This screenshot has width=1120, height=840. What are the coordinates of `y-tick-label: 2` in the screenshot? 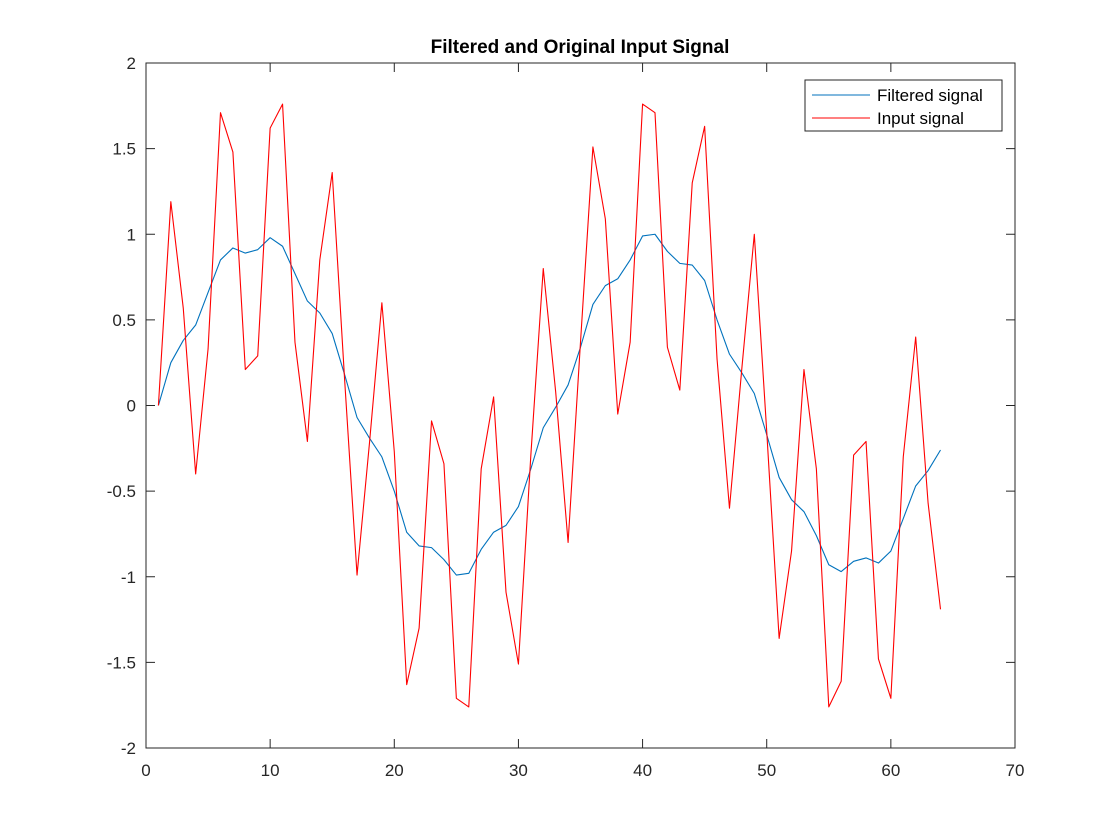 It's located at (131, 63).